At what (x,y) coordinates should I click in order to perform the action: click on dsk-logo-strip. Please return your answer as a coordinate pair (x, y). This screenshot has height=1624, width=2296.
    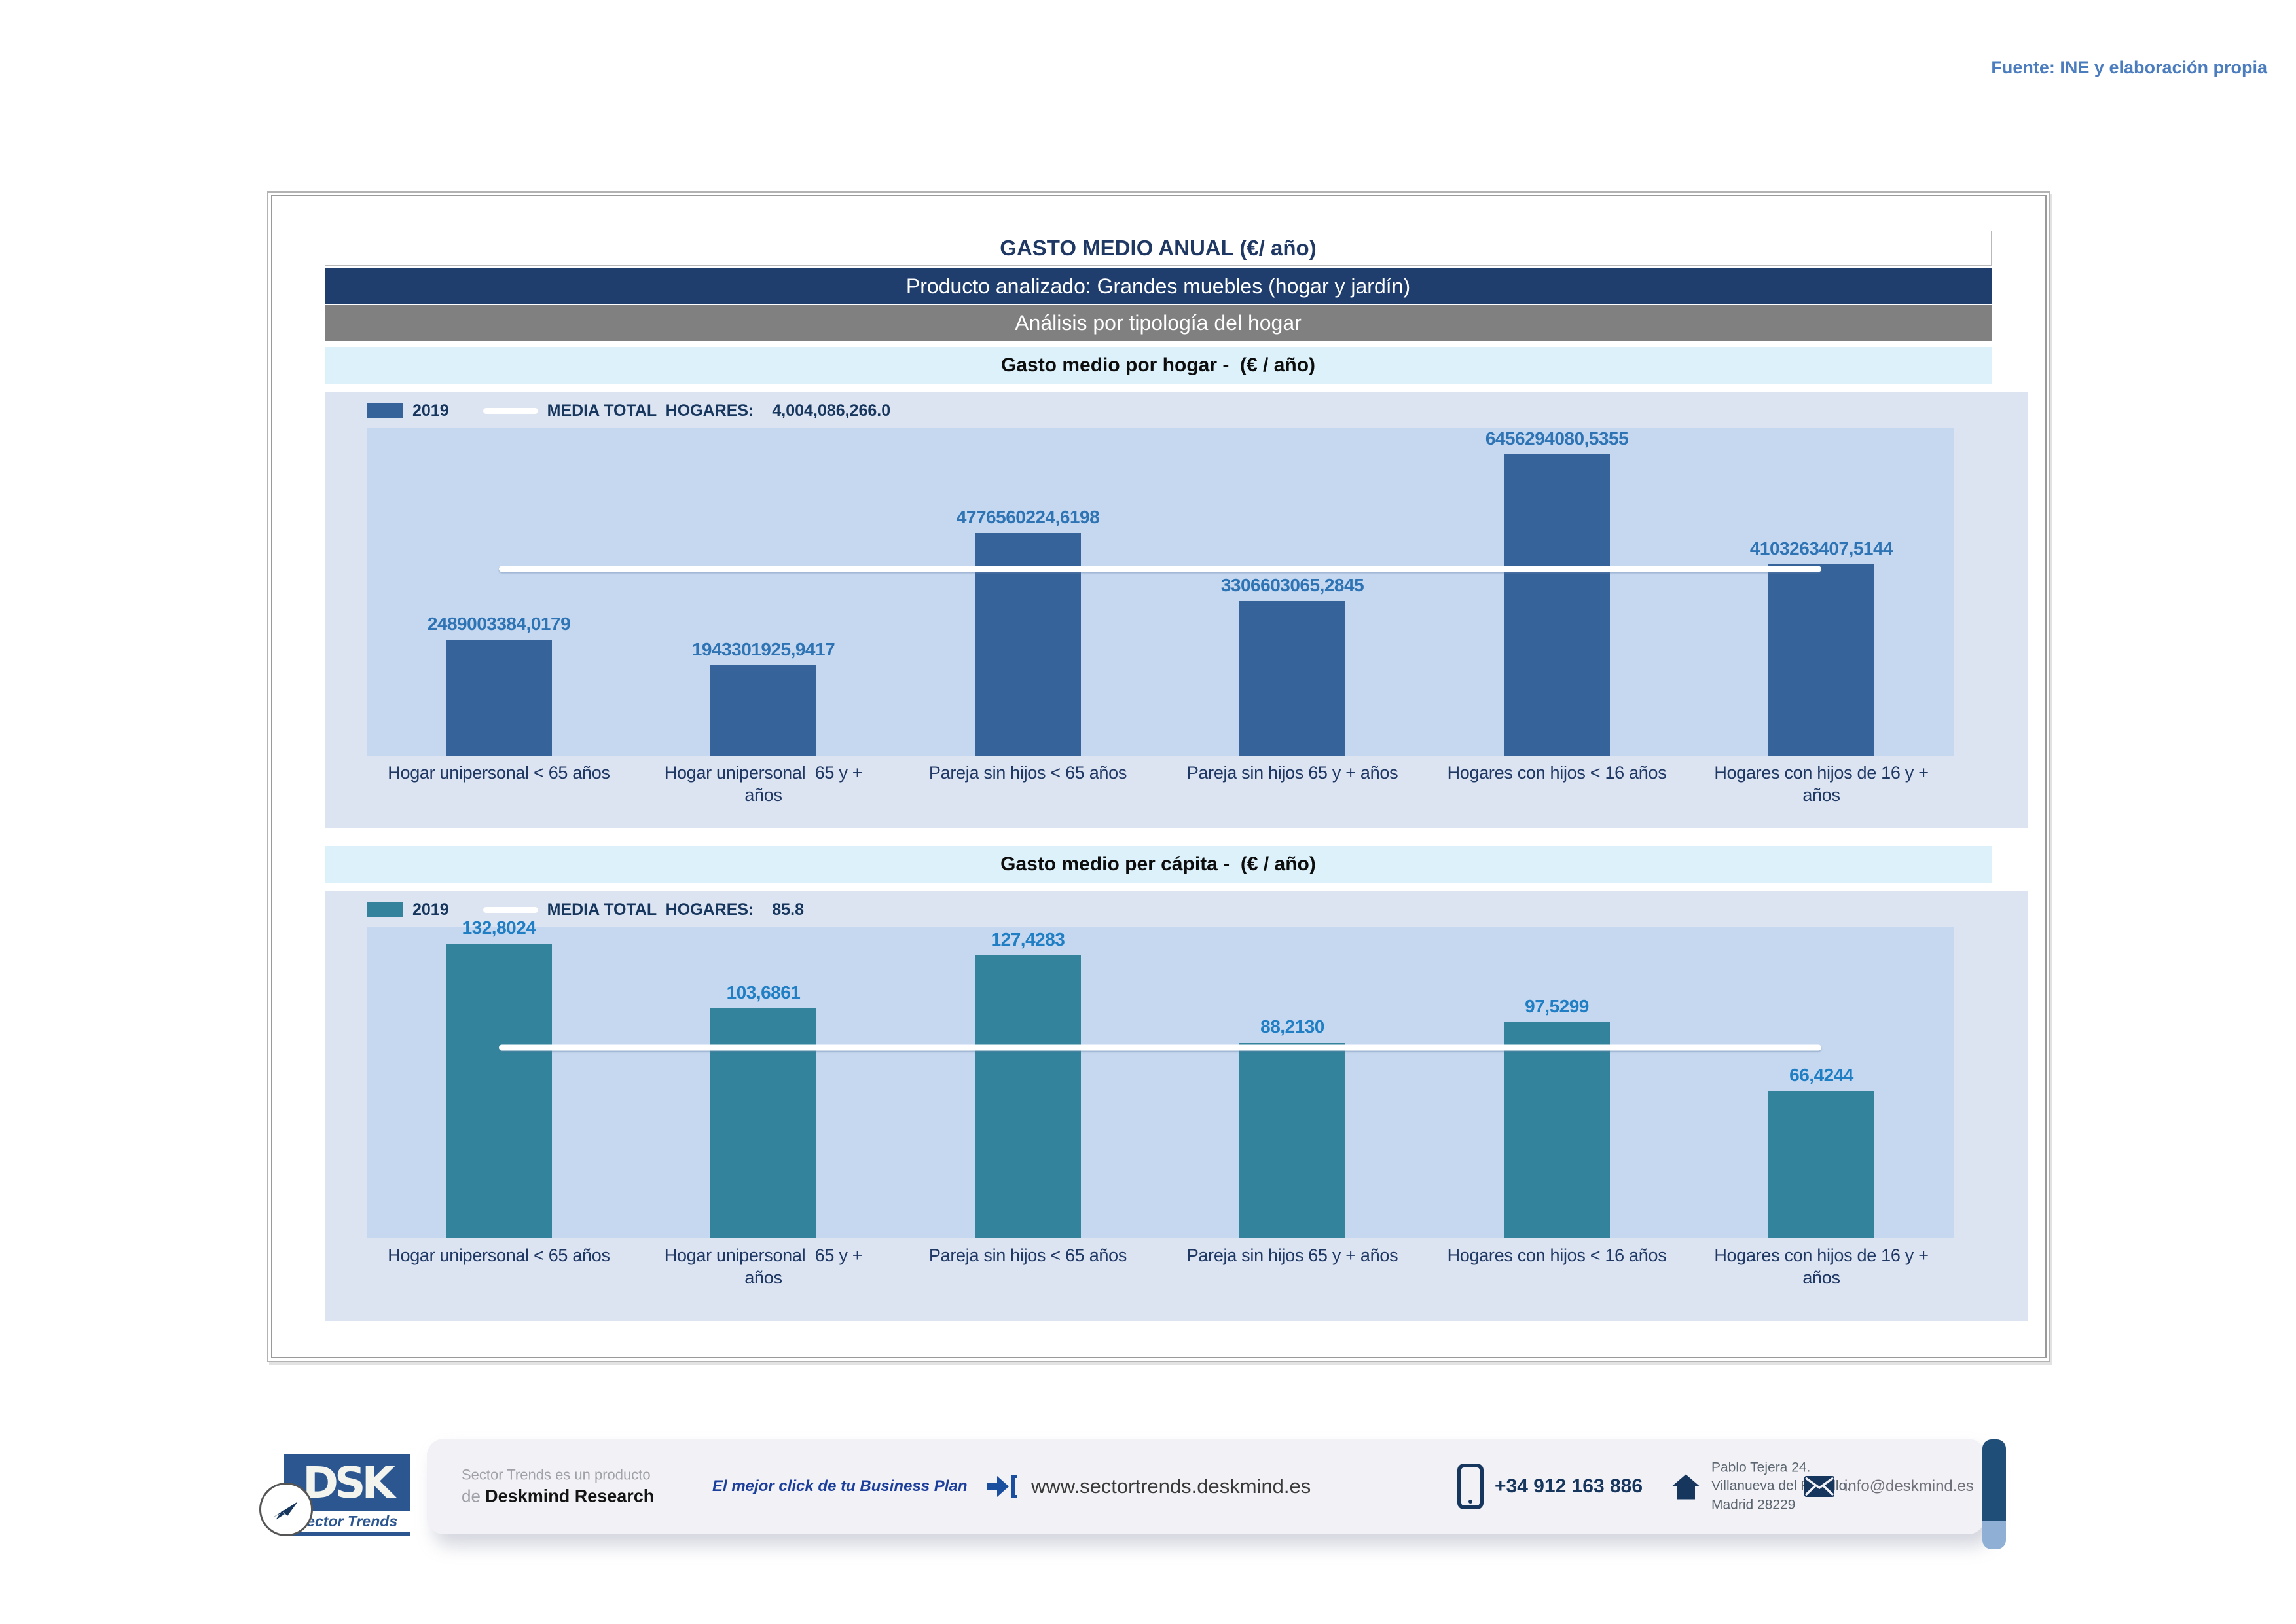
    Looking at the image, I should click on (349, 1534).